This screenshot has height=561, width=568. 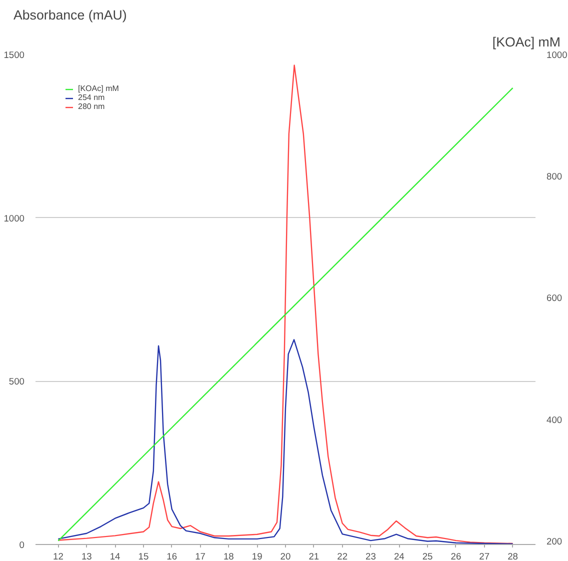 I want to click on x-tick-label: 26, so click(x=456, y=556).